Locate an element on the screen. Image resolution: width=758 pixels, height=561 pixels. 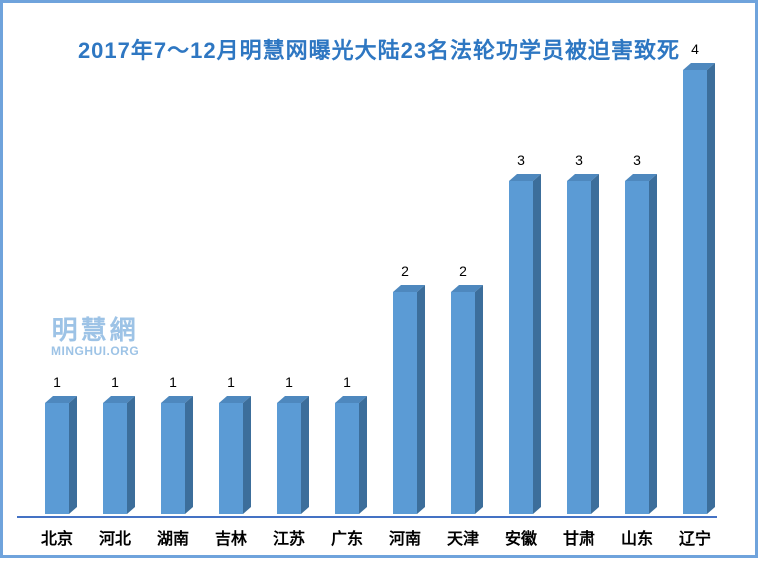
minghui-watermark: 明慧網 MINGHUI.ORG is located at coordinates (95, 337).